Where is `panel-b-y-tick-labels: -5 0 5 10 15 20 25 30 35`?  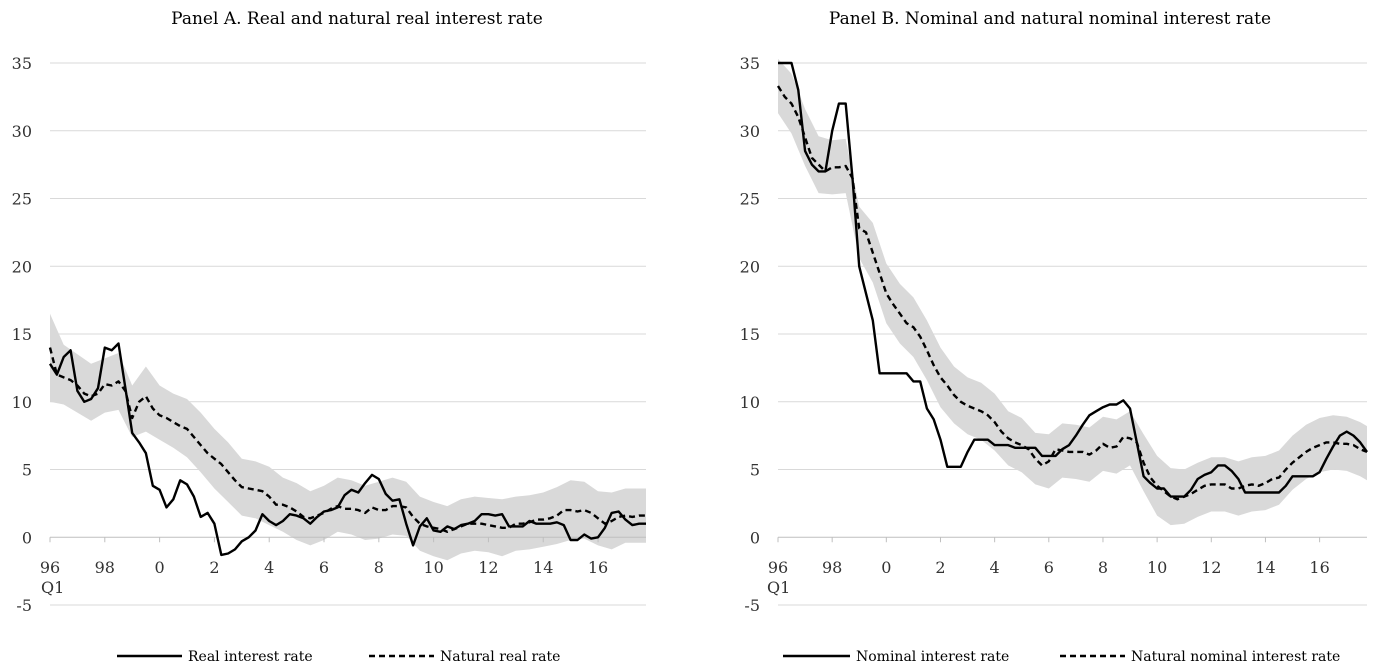 panel-b-y-tick-labels: -5 0 5 10 15 20 25 30 35 is located at coordinates (750, 334).